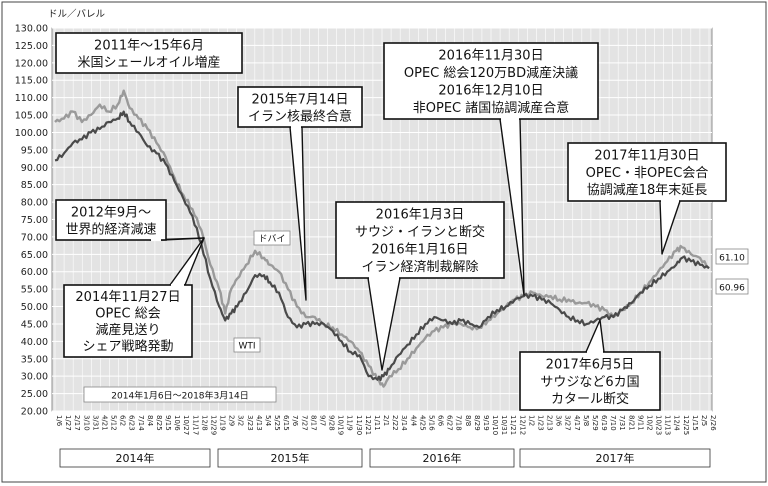 The width and height of the screenshot is (768, 486). What do you see at coordinates (168, 423) in the screenshot?
I see `x-tick-label: 9/15` at bounding box center [168, 423].